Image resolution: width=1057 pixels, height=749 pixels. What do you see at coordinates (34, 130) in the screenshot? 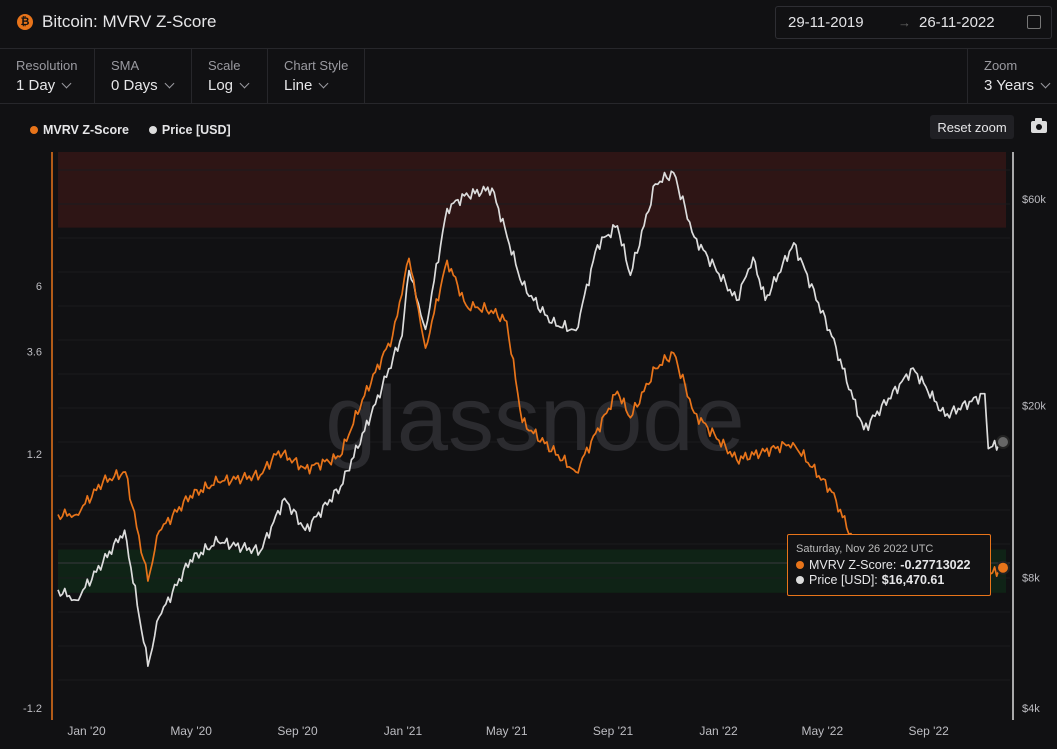
I see `legend-dot-mvrv` at bounding box center [34, 130].